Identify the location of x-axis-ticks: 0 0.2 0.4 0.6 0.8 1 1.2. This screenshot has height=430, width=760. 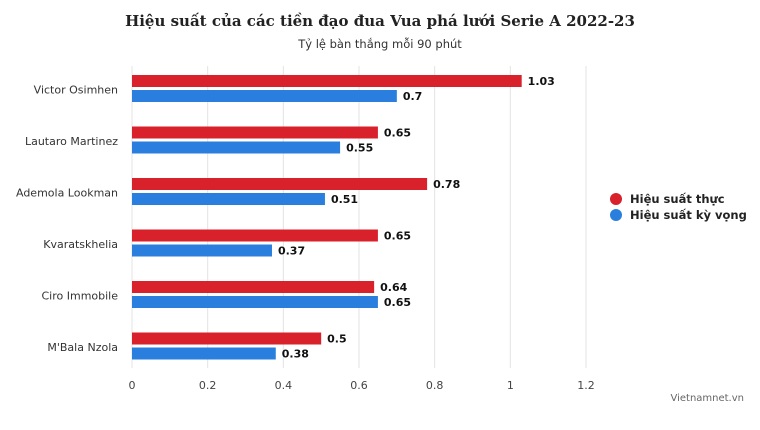
(362, 385).